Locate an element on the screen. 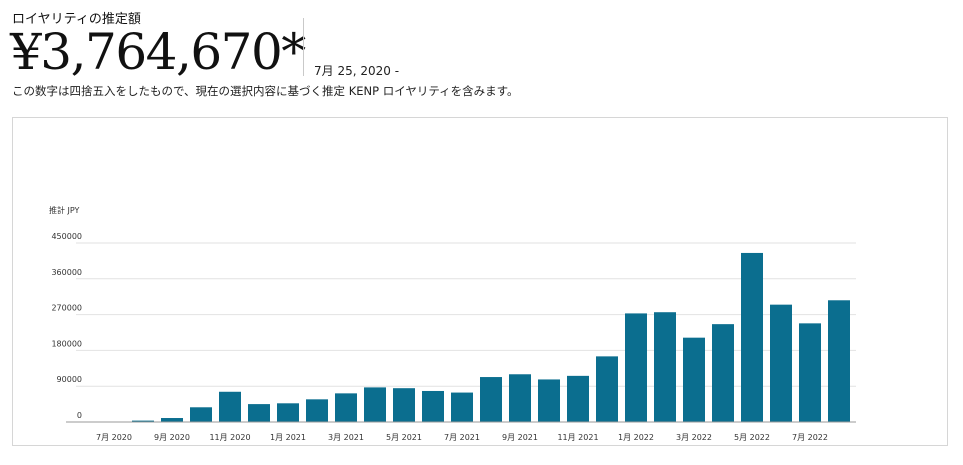  x-tick-label: 5月 2022 is located at coordinates (752, 437).